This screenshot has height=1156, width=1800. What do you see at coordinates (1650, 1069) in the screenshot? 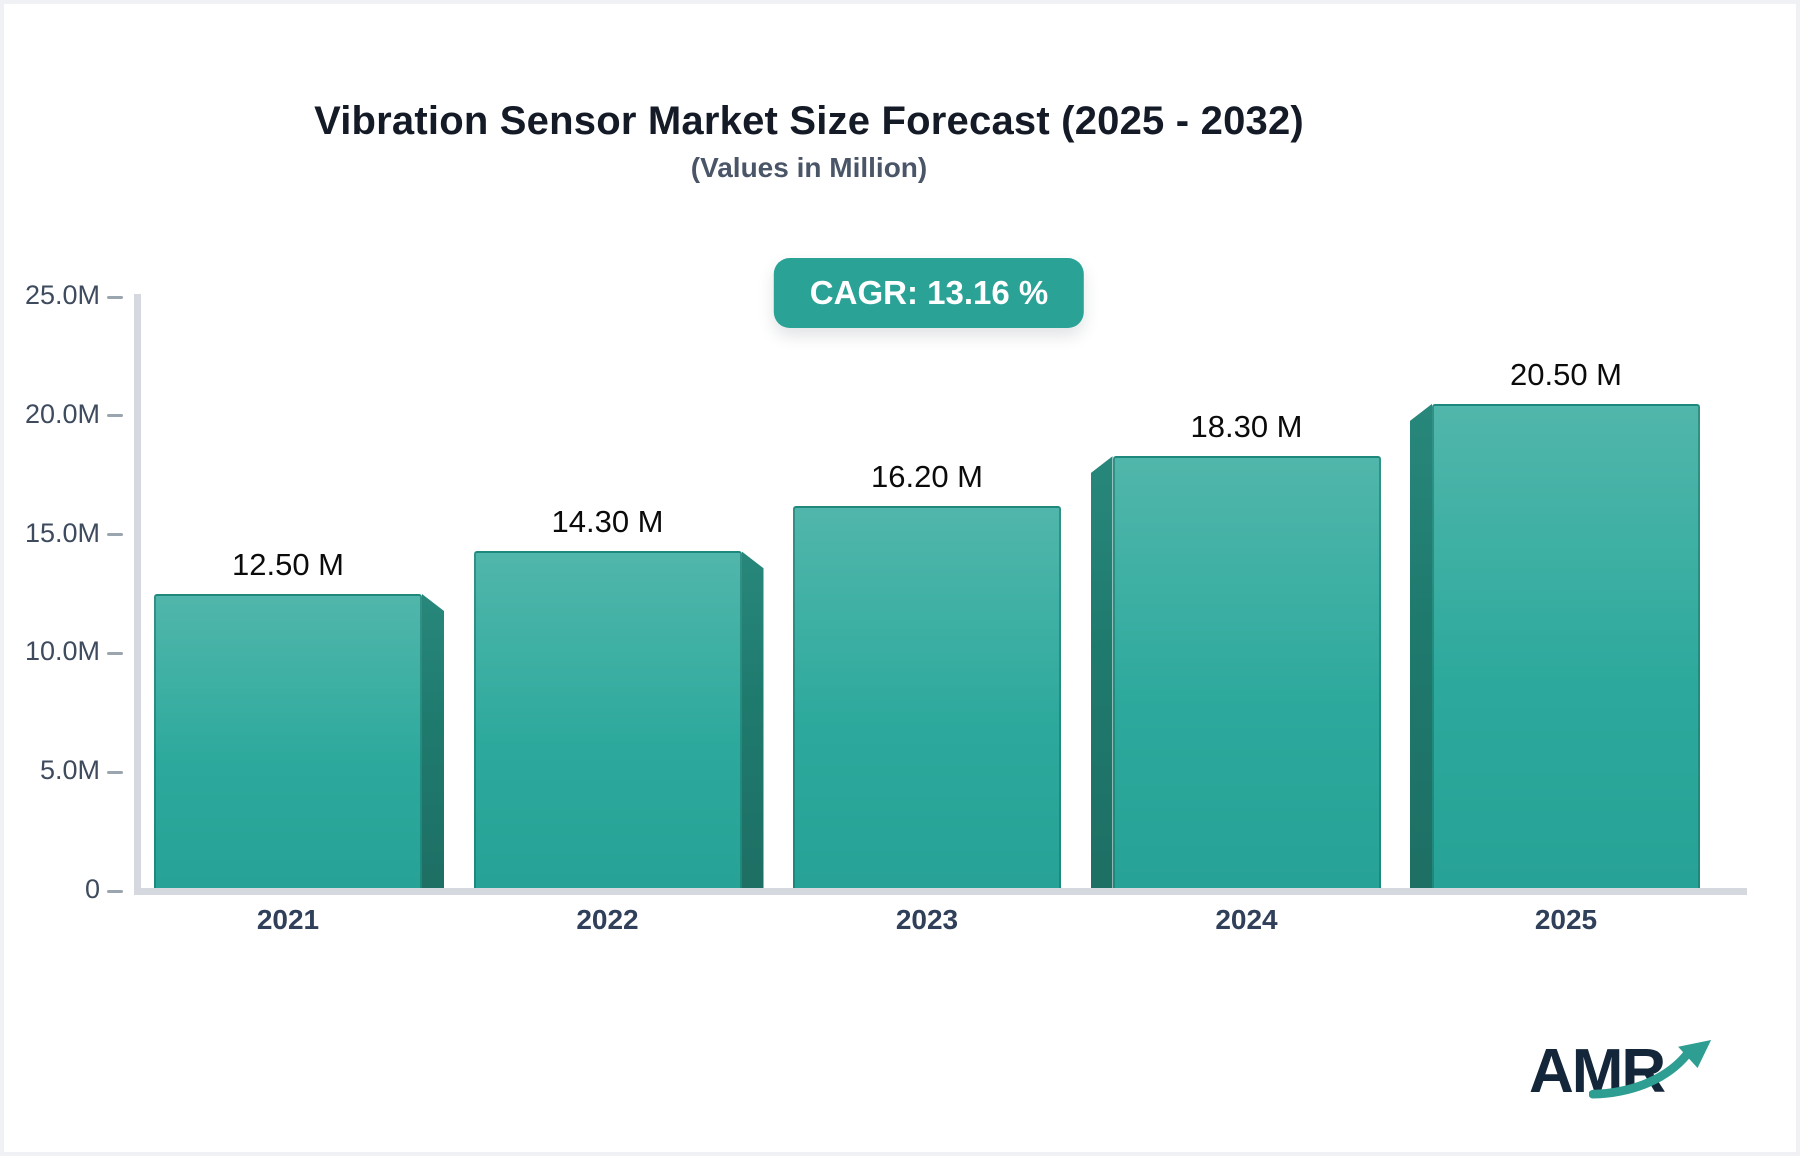
I see `growth-arrow-icon` at bounding box center [1650, 1069].